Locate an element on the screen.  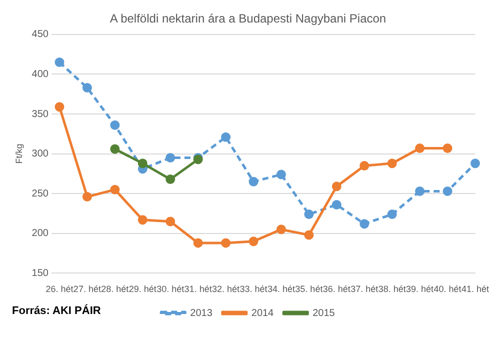
y-tick-label: 350 is located at coordinates (40, 114).